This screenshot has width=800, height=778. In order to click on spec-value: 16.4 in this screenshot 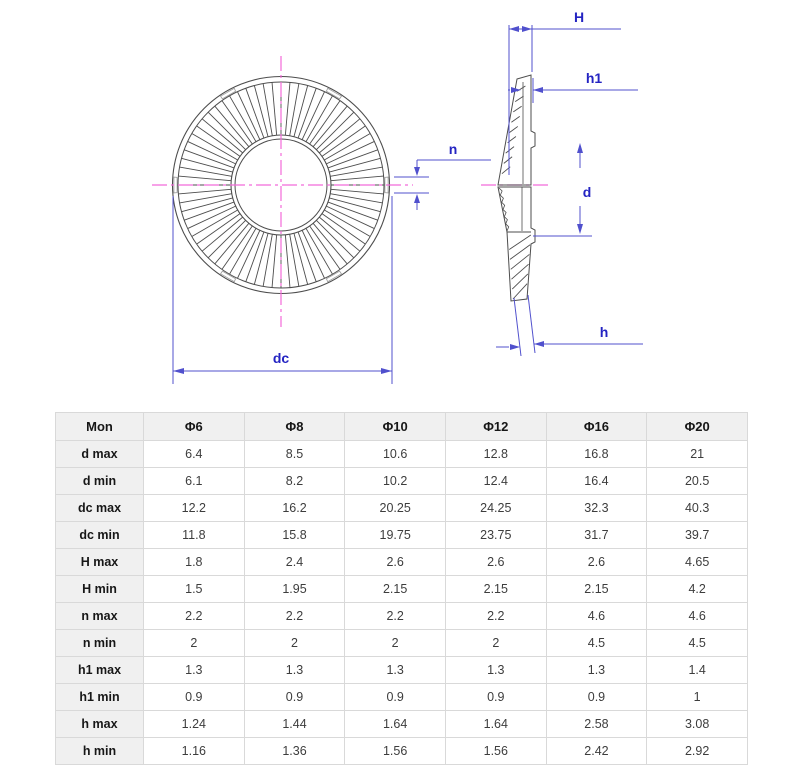, I will do `click(596, 481)`.